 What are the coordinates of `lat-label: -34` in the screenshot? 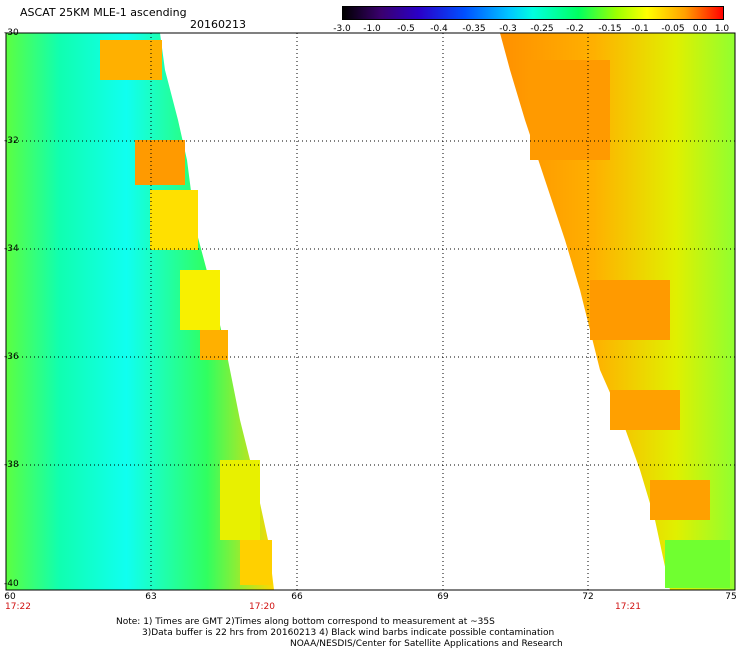 It's located at (11, 249).